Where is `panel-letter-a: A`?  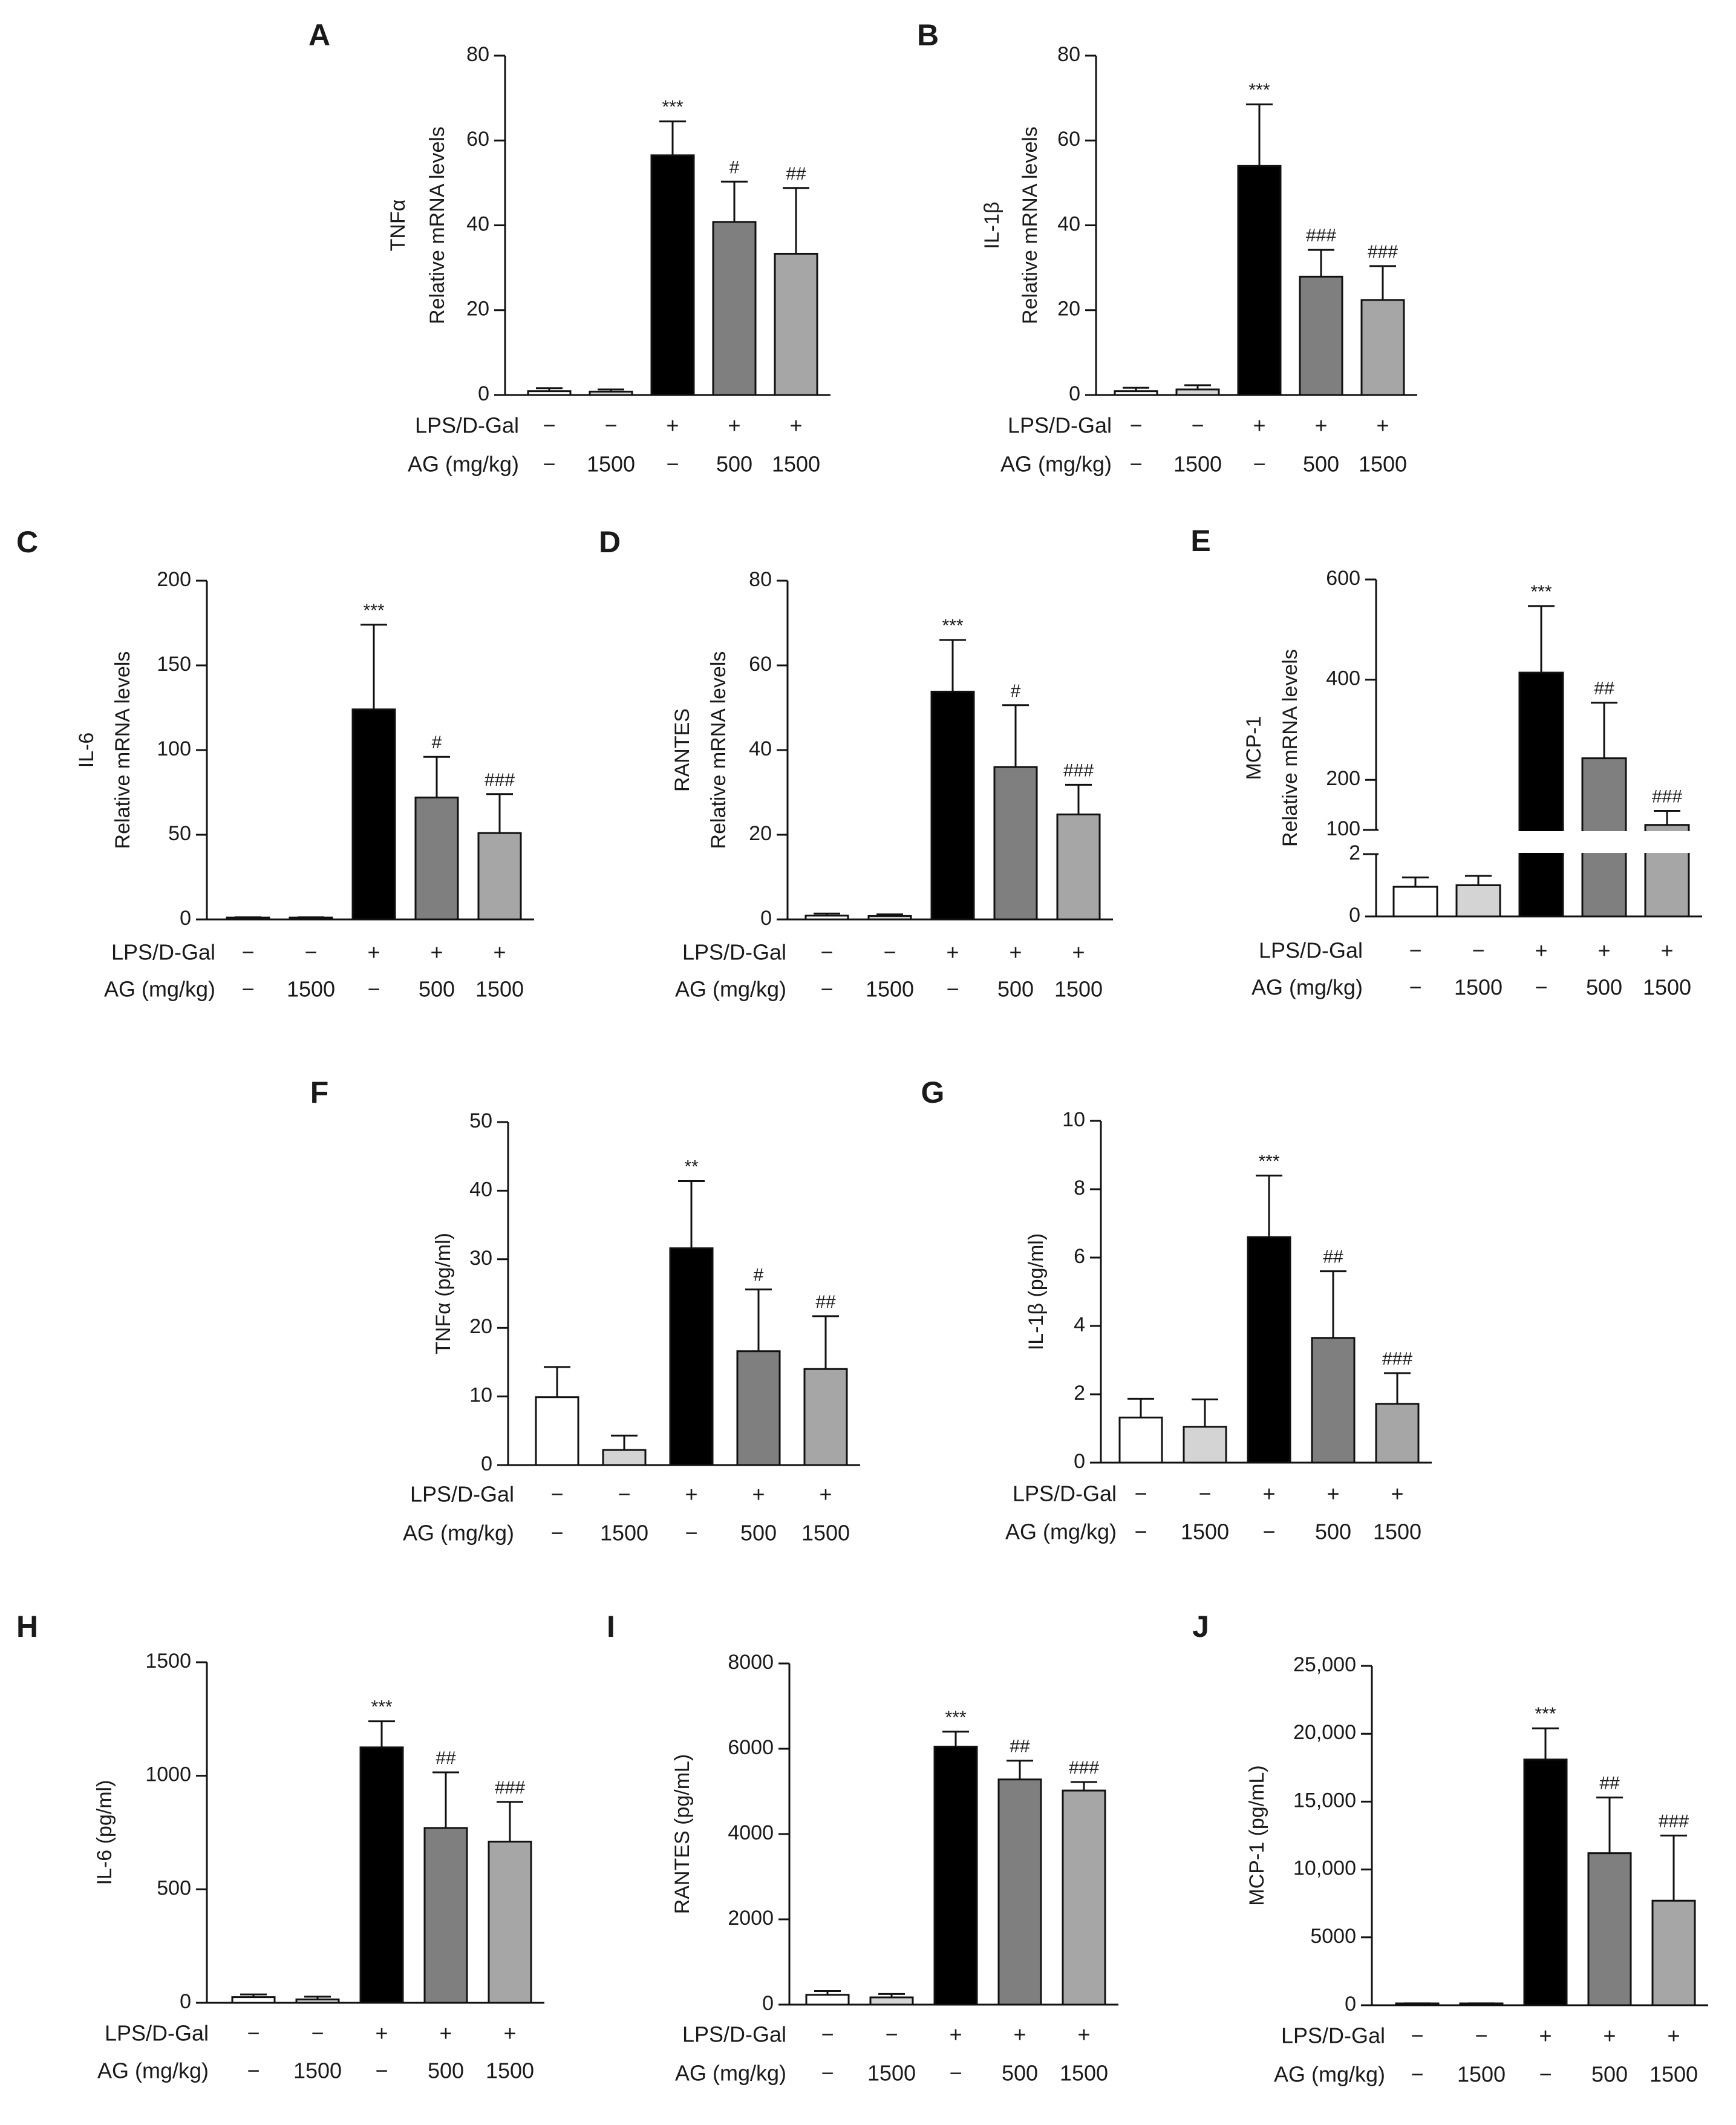
panel-letter-a: A is located at coordinates (319, 35).